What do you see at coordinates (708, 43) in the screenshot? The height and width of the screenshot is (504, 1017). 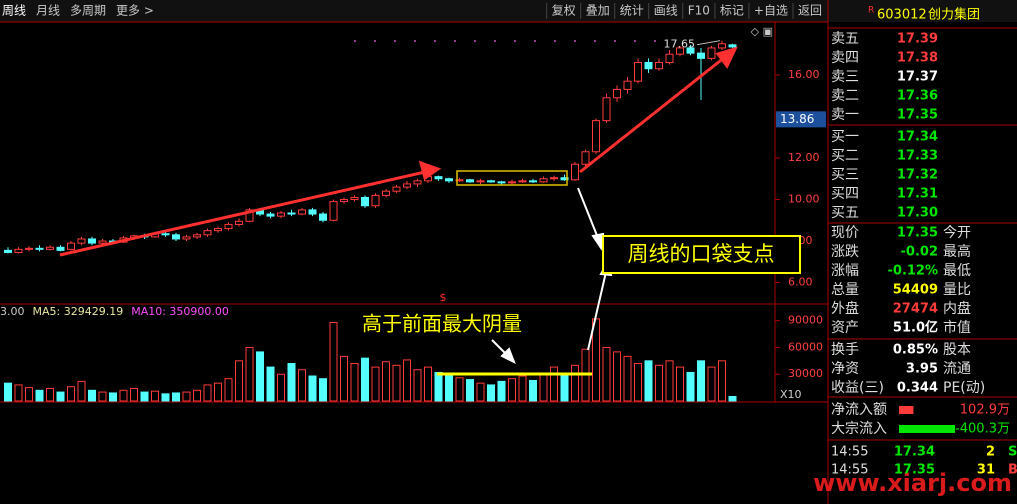 I see `max-pointer` at bounding box center [708, 43].